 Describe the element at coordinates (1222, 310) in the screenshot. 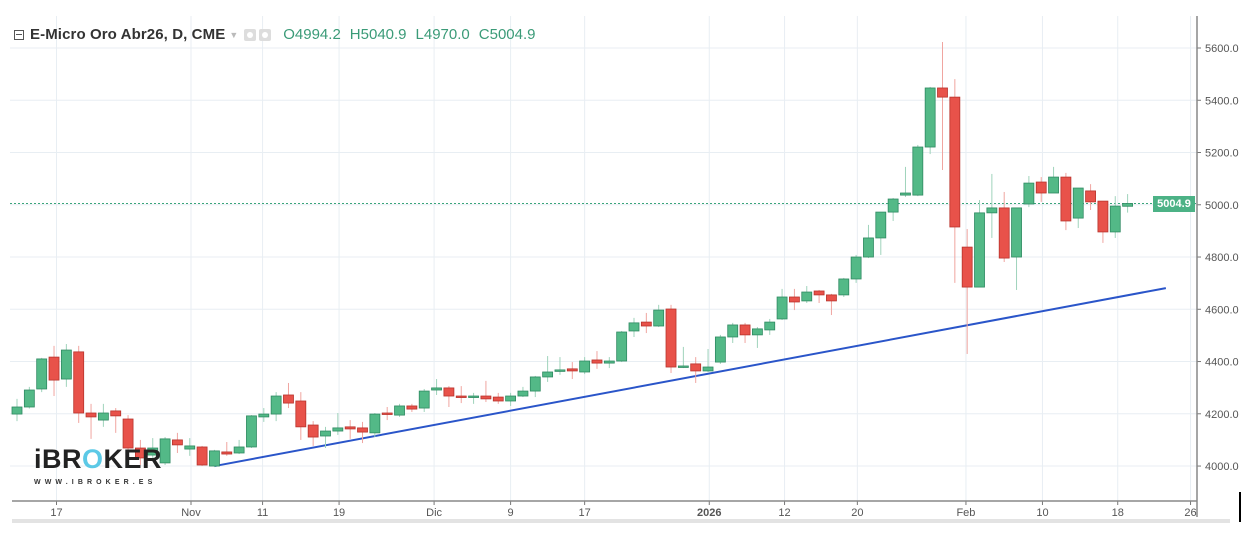

I see `y-tick-label: 4600.0` at that location.